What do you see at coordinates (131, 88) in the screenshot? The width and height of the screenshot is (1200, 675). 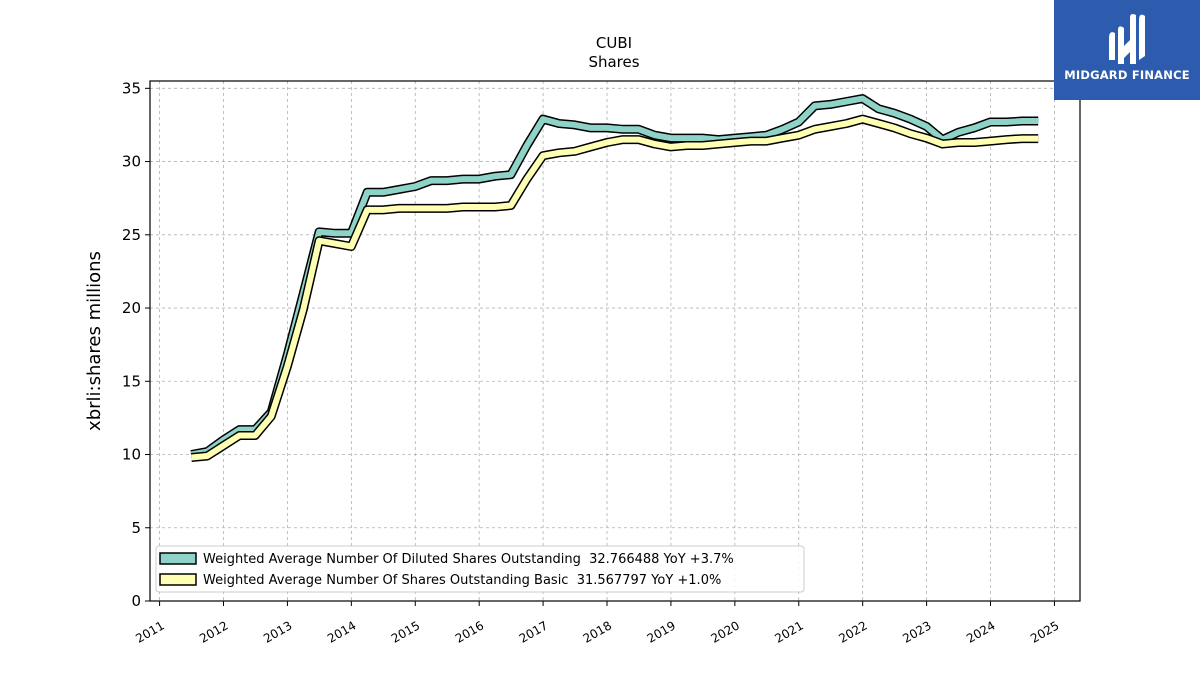 I see `y-tick-label: 35` at bounding box center [131, 88].